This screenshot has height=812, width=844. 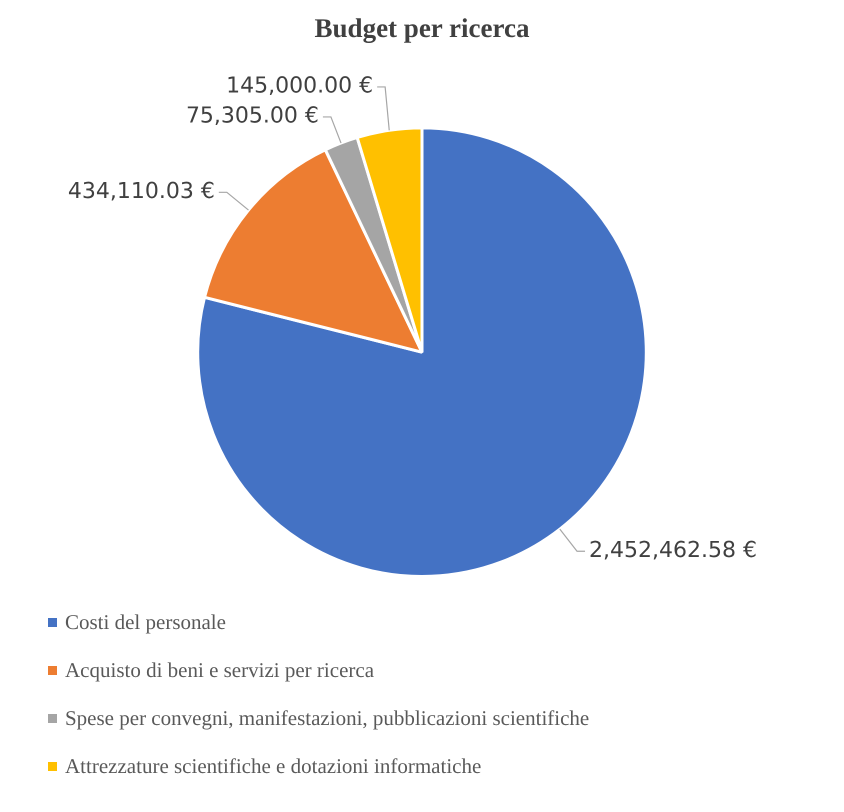 What do you see at coordinates (422, 28) in the screenshot?
I see `chart-title: Budget per ricerca` at bounding box center [422, 28].